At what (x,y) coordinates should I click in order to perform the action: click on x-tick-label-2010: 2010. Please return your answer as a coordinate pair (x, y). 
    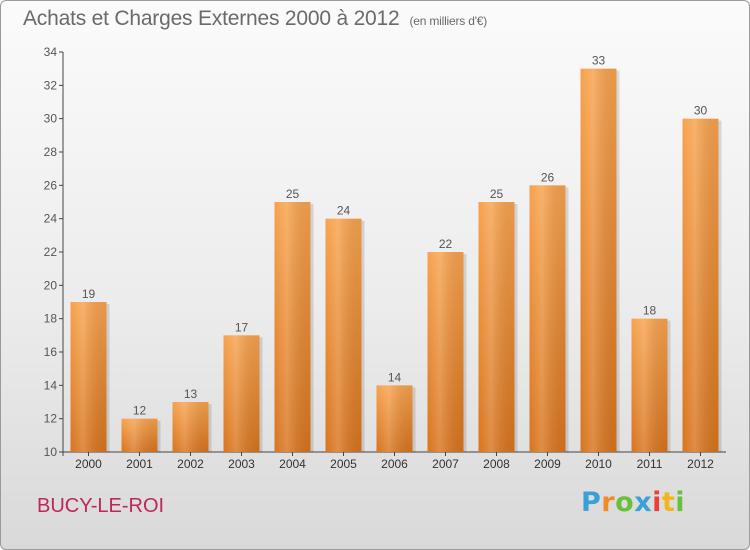
    Looking at the image, I should click on (598, 464).